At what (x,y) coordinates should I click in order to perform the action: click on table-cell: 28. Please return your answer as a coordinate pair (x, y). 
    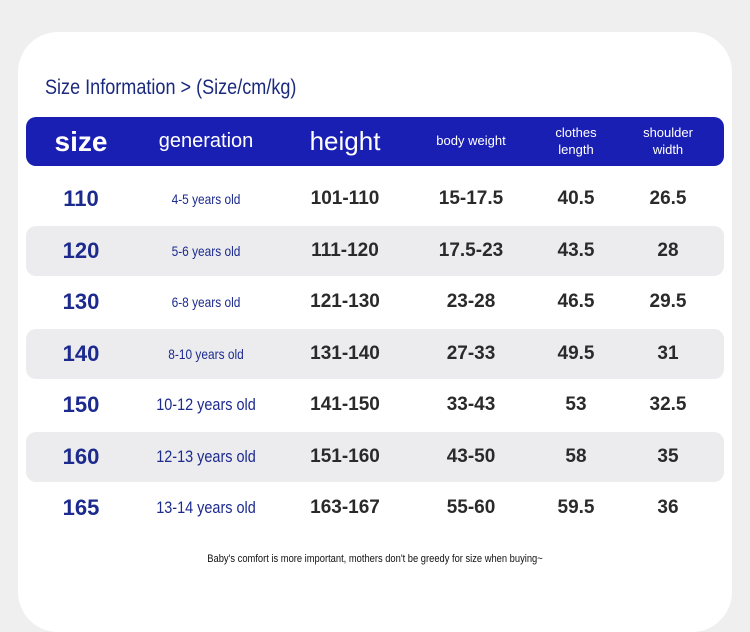
    Looking at the image, I should click on (668, 250).